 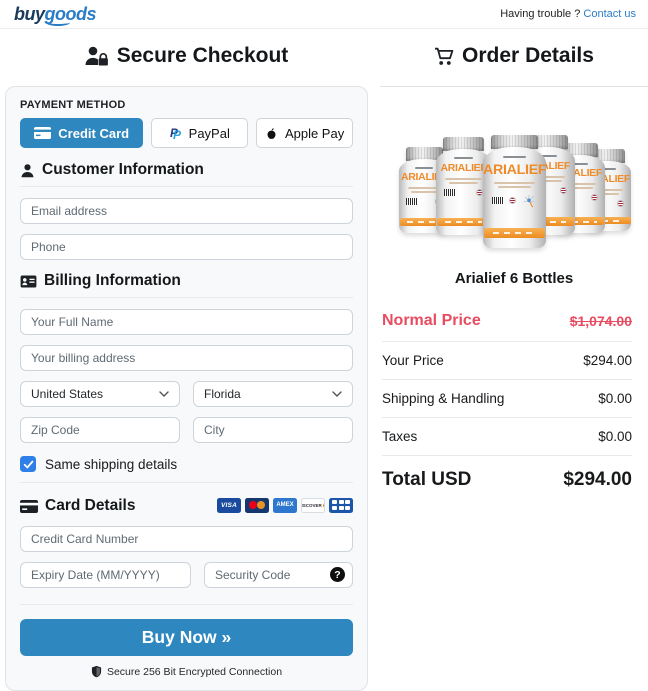 I want to click on id-card-icon, so click(x=28, y=281).